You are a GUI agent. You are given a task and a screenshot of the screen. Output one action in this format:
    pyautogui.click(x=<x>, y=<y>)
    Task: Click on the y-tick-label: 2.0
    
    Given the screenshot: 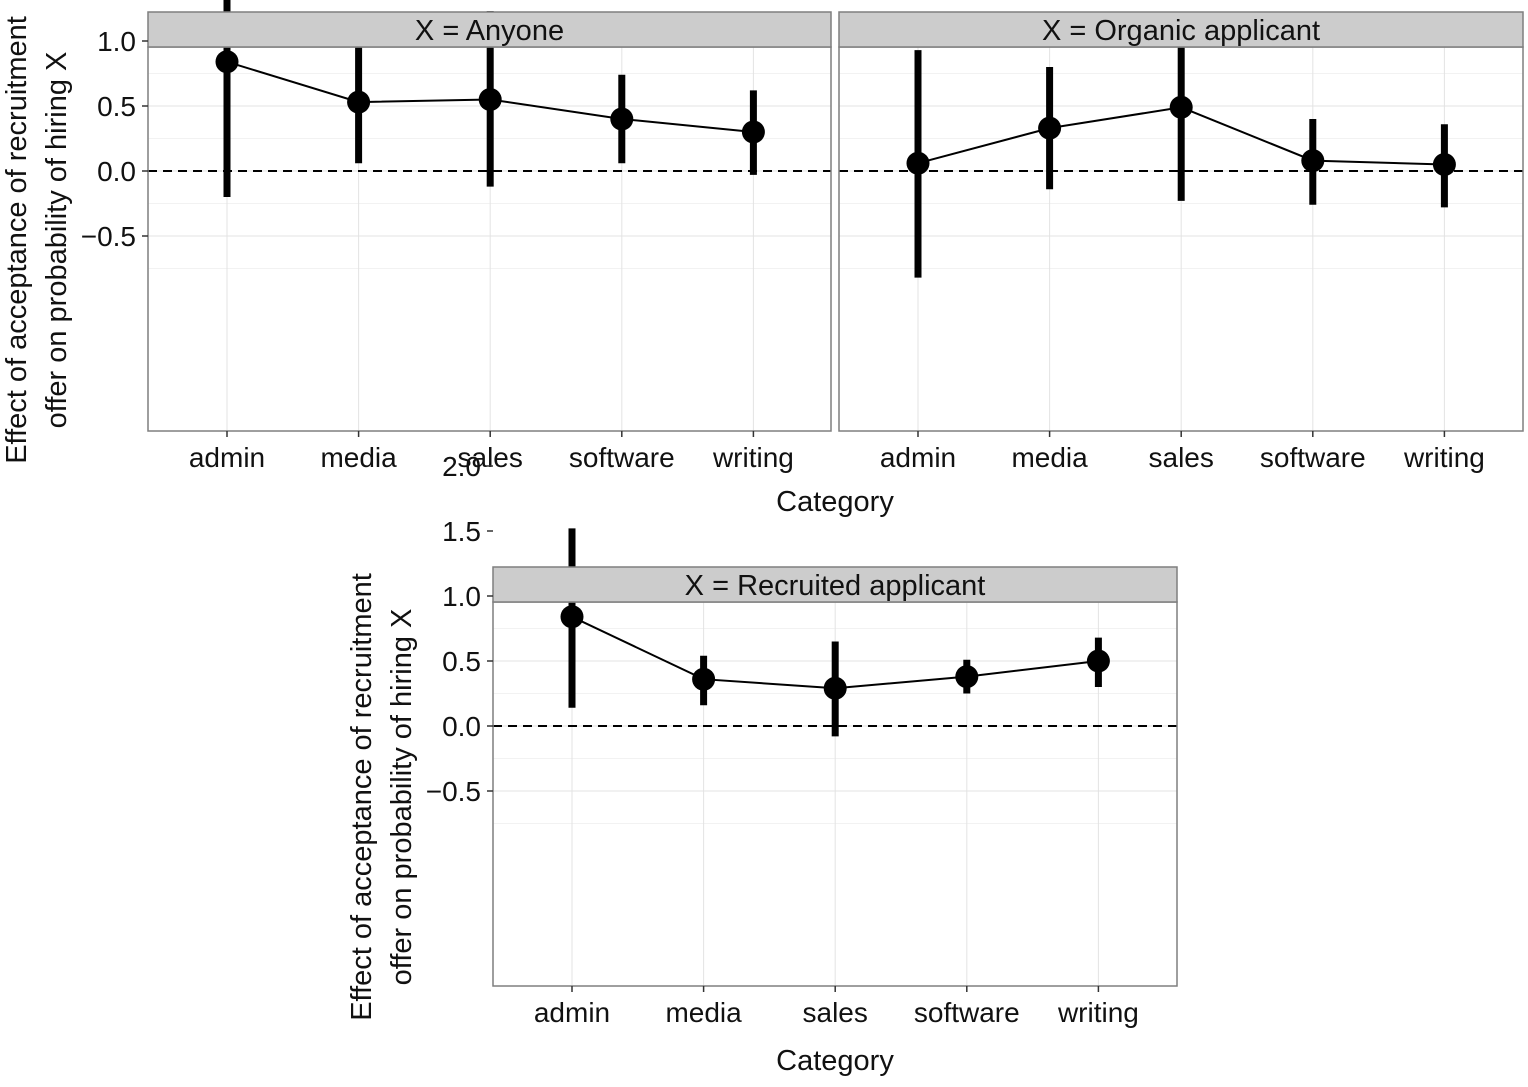 What is the action you would take?
    pyautogui.click(x=461, y=466)
    